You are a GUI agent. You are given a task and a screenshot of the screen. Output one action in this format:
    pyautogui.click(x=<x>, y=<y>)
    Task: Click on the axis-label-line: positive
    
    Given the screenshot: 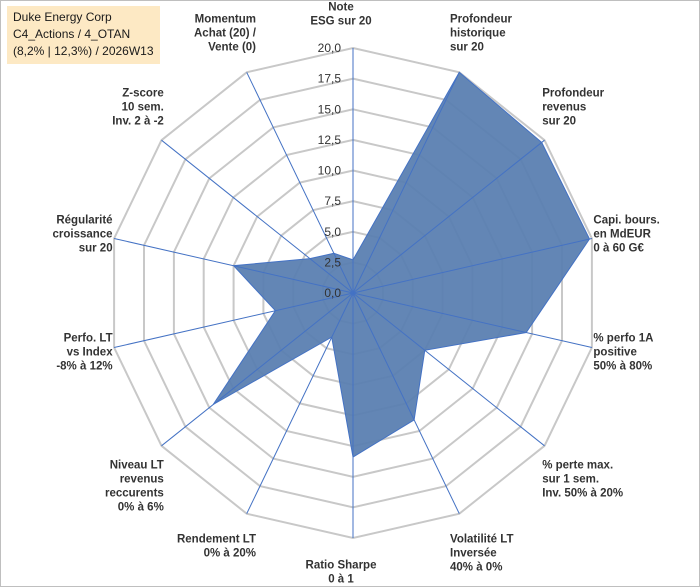 What is the action you would take?
    pyautogui.click(x=614, y=353)
    